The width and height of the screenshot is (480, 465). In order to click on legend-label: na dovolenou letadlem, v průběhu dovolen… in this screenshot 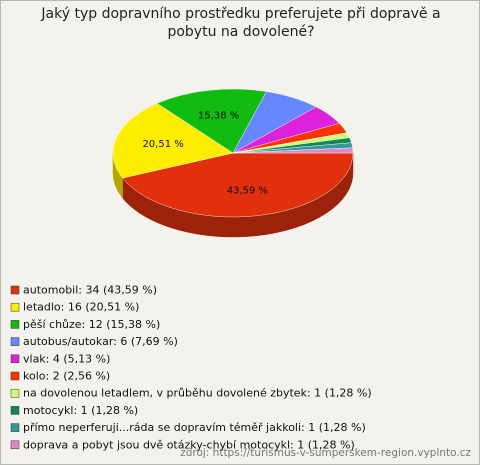, I will do `click(197, 393)`.